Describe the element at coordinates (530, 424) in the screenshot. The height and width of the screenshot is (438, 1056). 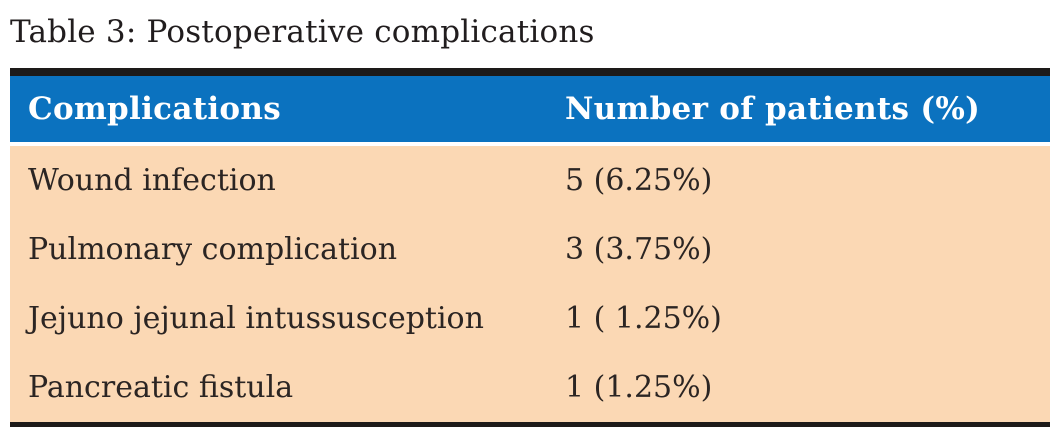
I see `table-bottom-rule` at that location.